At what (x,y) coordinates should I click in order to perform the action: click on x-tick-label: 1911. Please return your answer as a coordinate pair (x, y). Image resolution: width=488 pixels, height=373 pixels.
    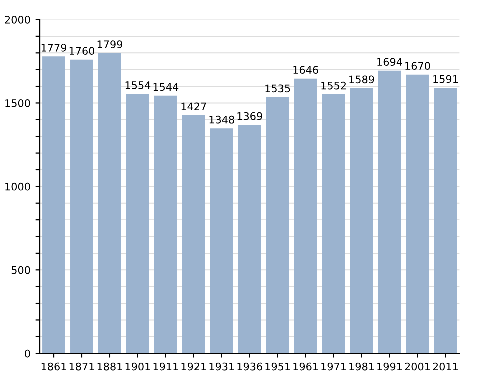
    Looking at the image, I should click on (166, 366).